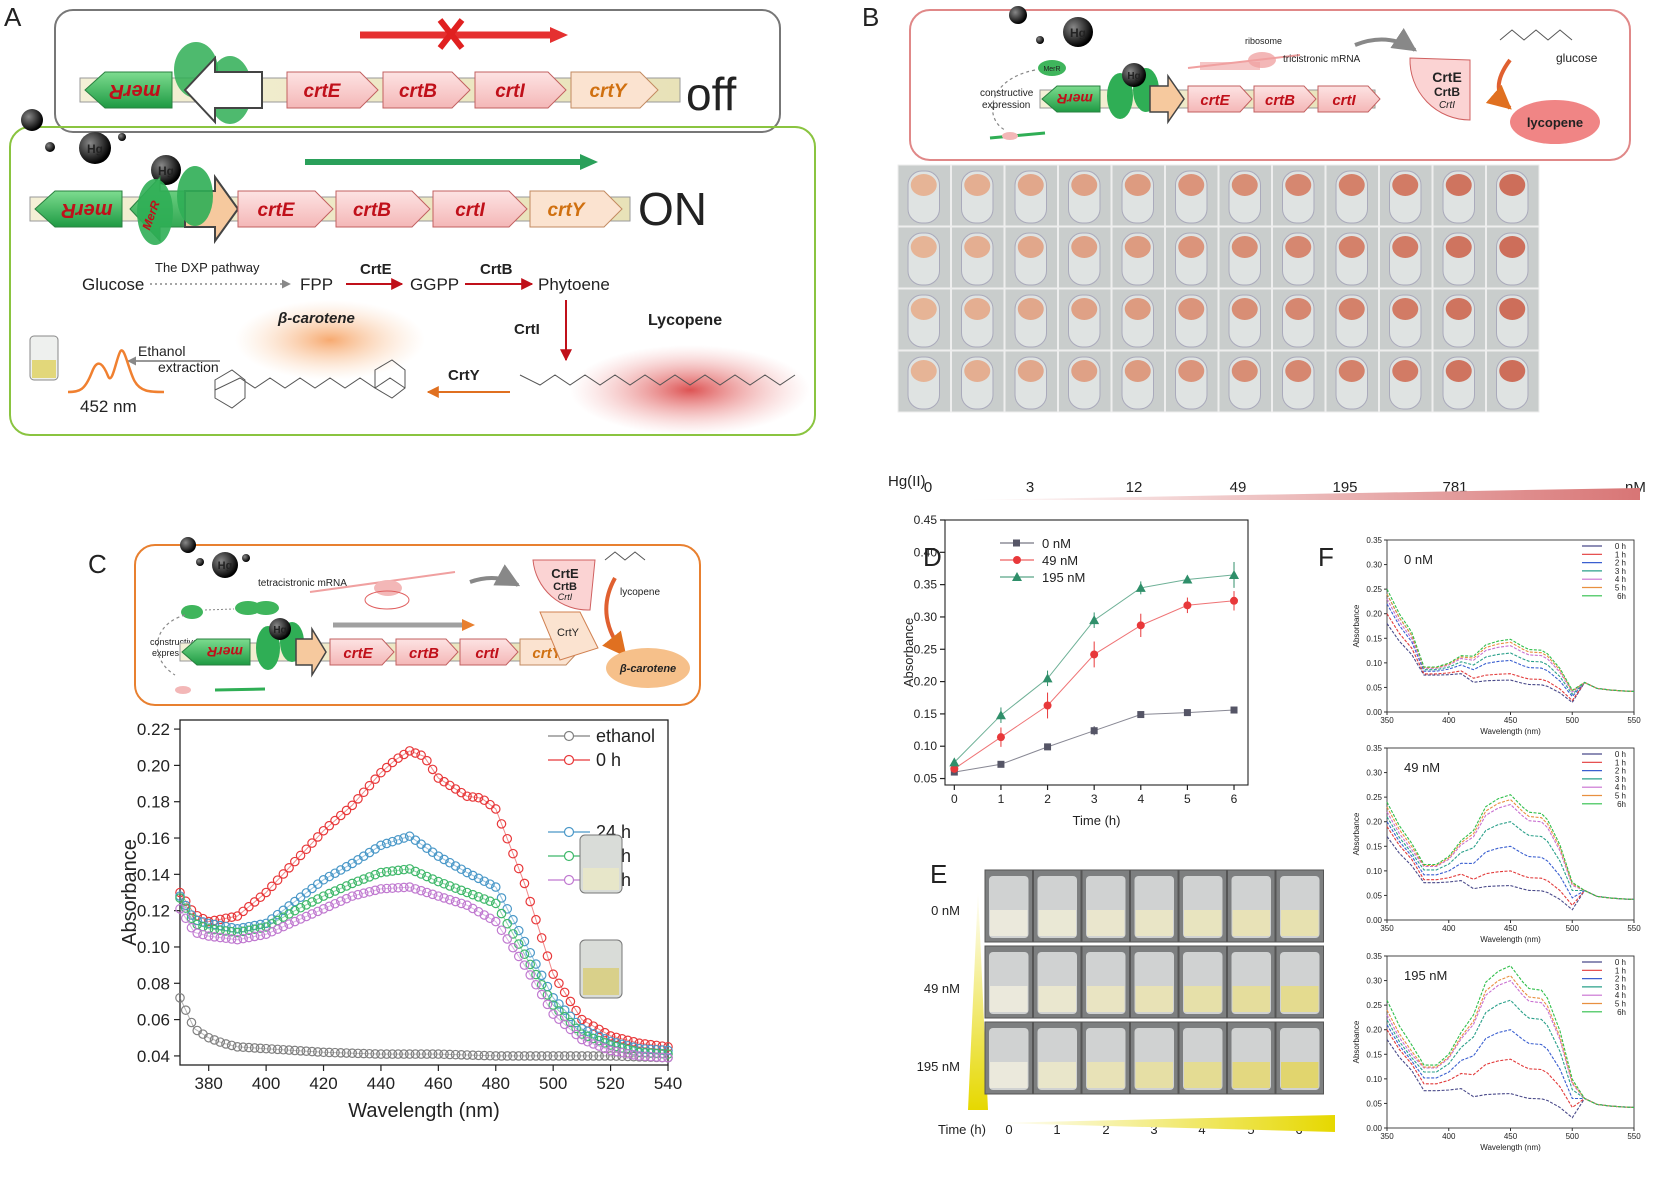  I want to click on crty-gene-arrow, so click(614, 90).